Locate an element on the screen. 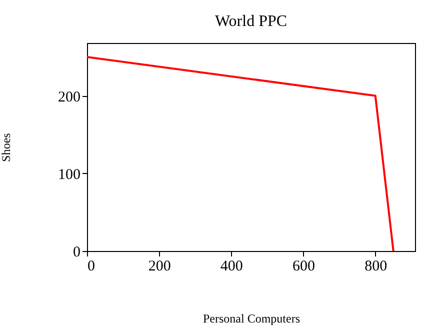  x-tick-label: 400 is located at coordinates (231, 266).